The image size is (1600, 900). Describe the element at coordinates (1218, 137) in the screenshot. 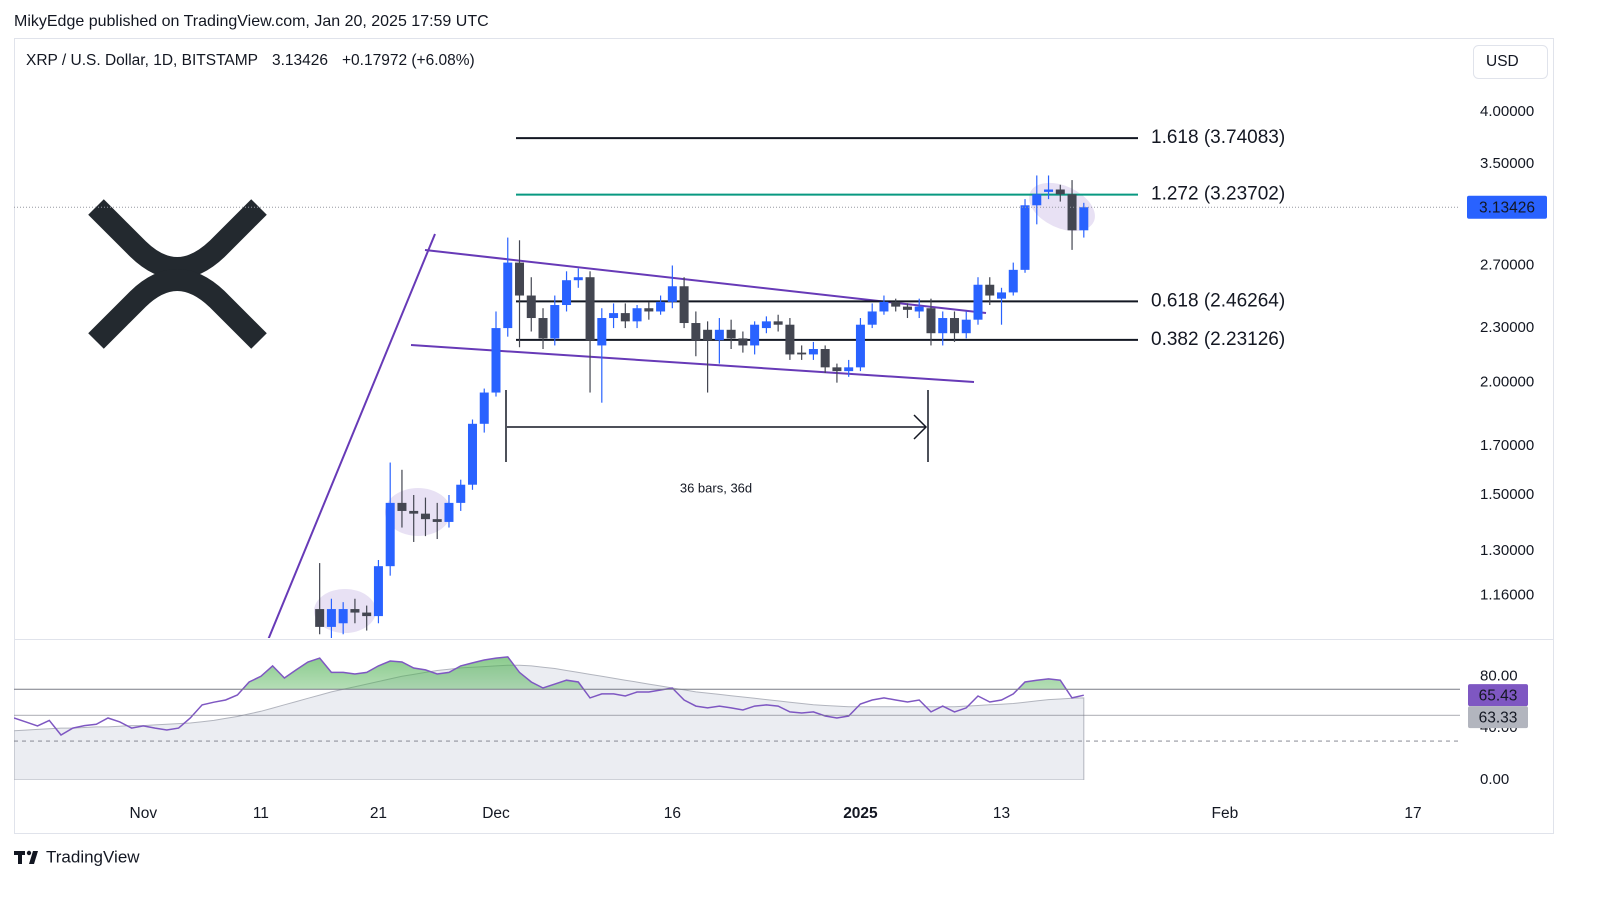

I see `fib-label: 1.618 (3.74083)` at that location.